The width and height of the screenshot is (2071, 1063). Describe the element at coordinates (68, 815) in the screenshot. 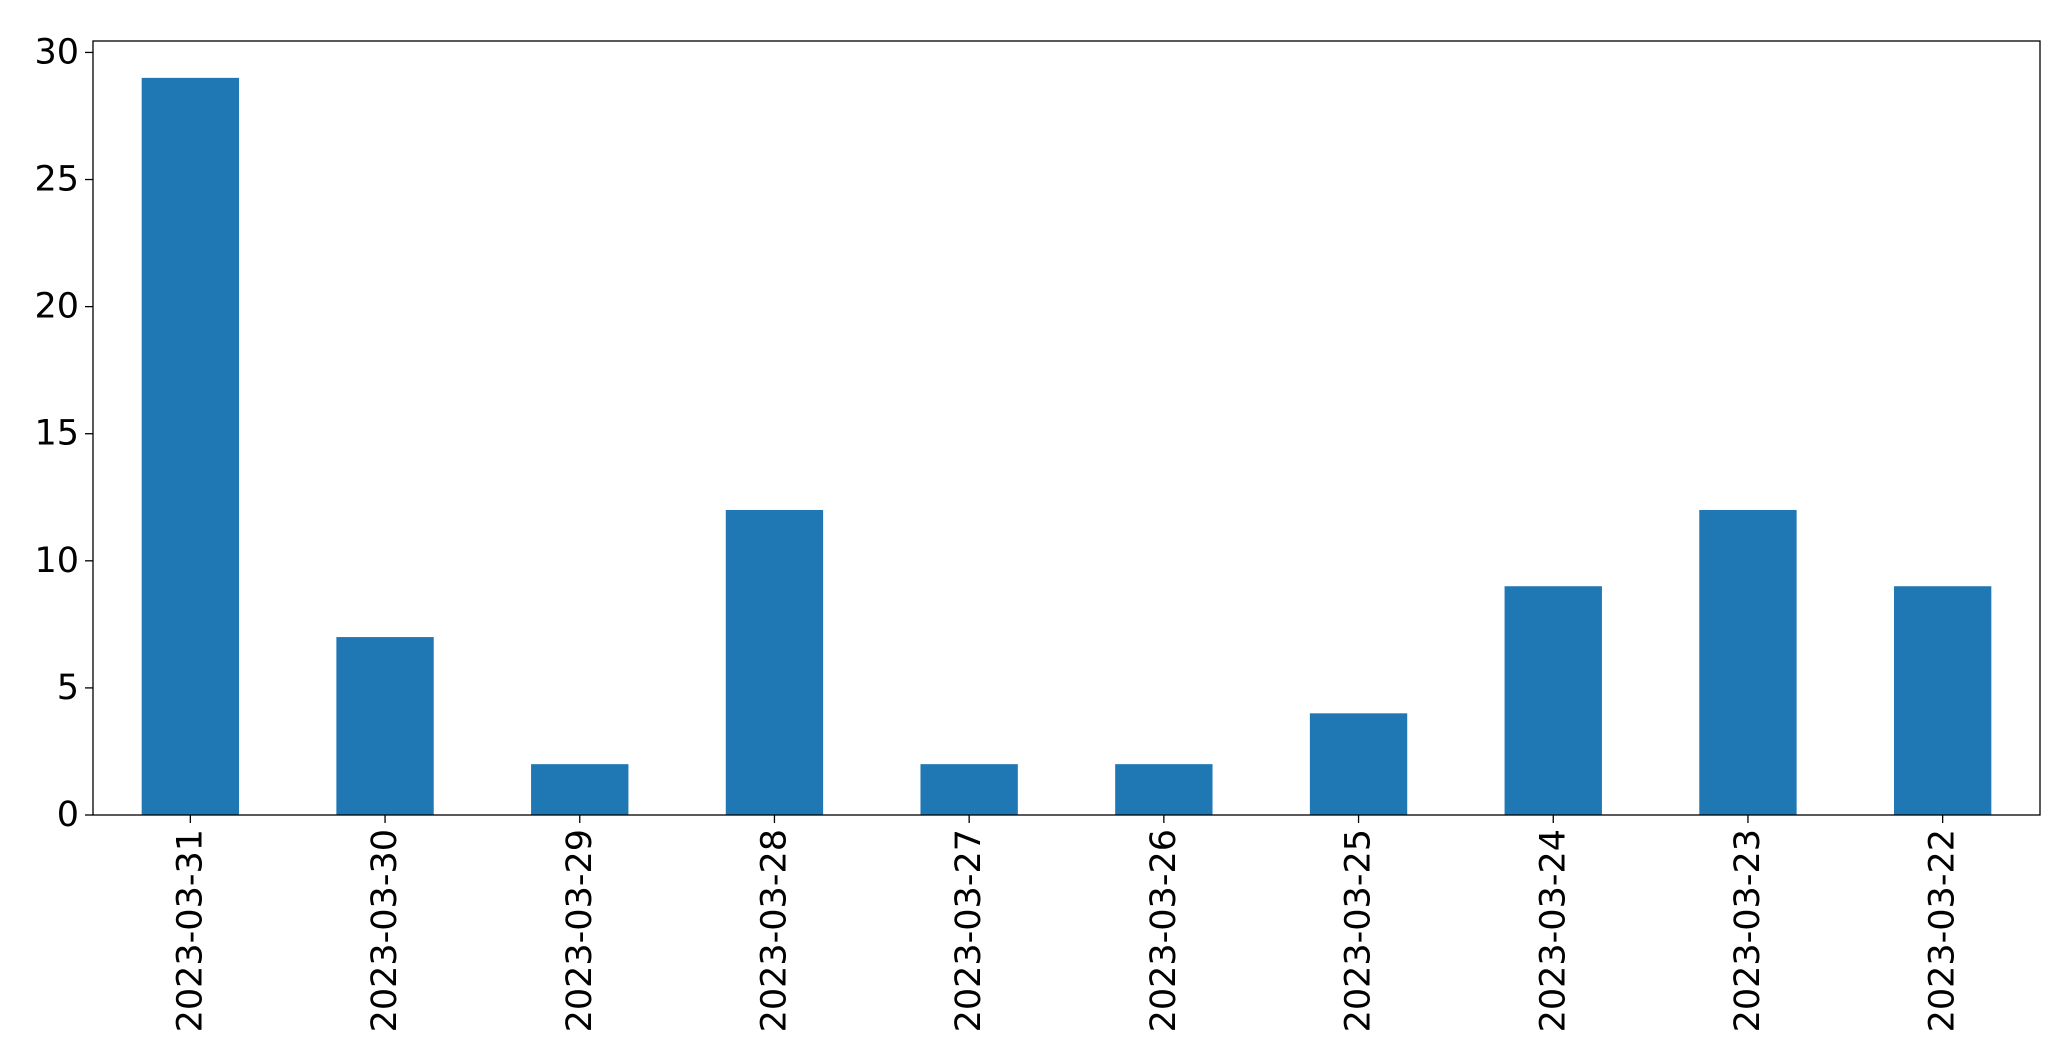

I see `y-tick-label: 0` at that location.